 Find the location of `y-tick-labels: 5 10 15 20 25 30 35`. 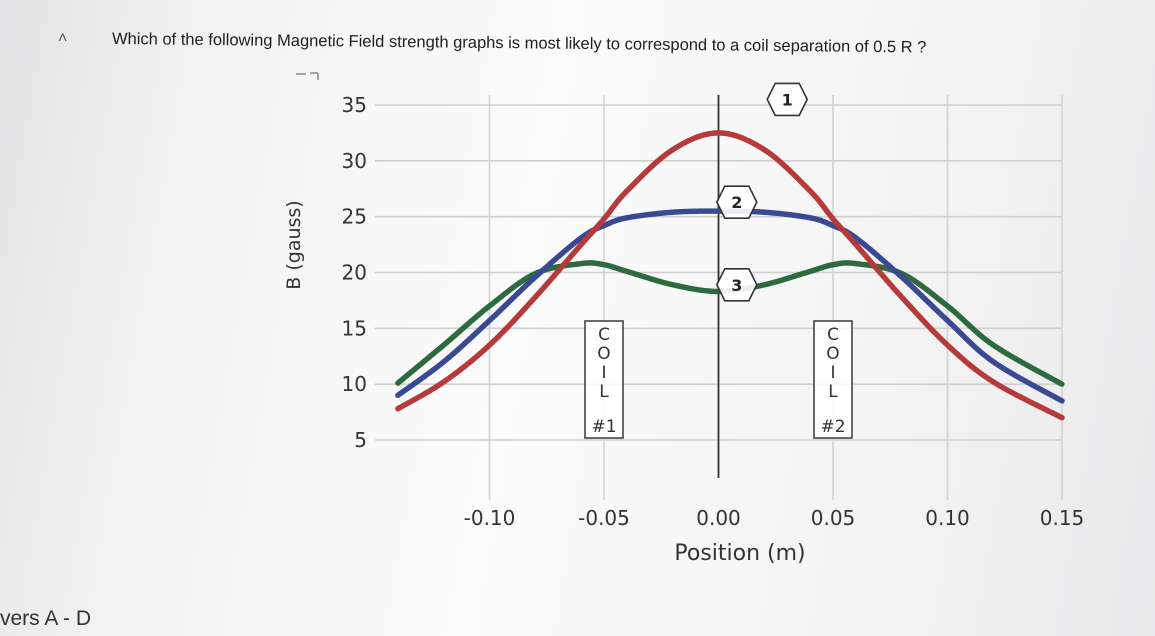

y-tick-labels: 5 10 15 20 25 30 35 is located at coordinates (354, 272).